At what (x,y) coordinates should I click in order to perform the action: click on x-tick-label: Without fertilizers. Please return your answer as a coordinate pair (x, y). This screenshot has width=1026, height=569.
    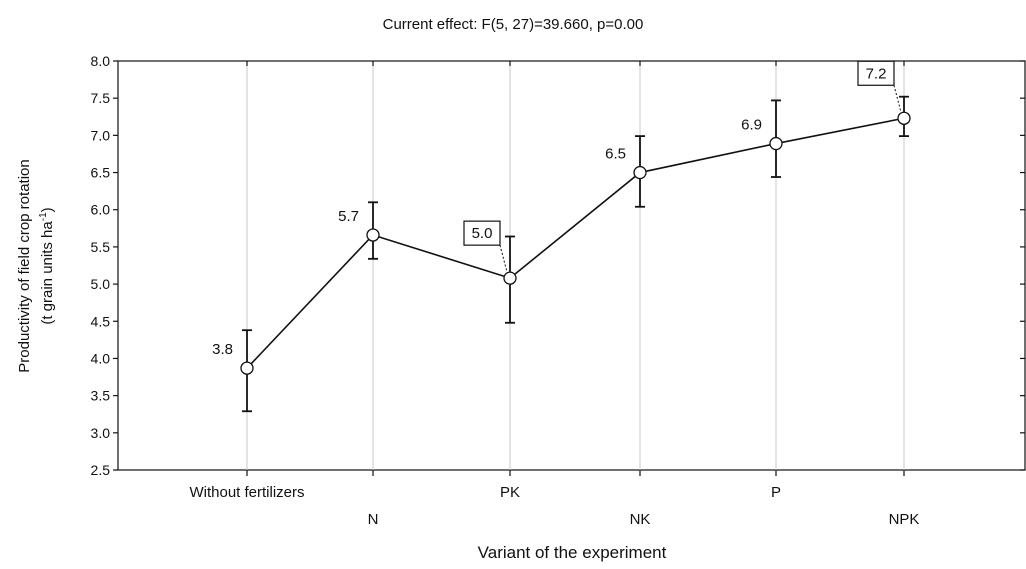
    Looking at the image, I should click on (246, 492).